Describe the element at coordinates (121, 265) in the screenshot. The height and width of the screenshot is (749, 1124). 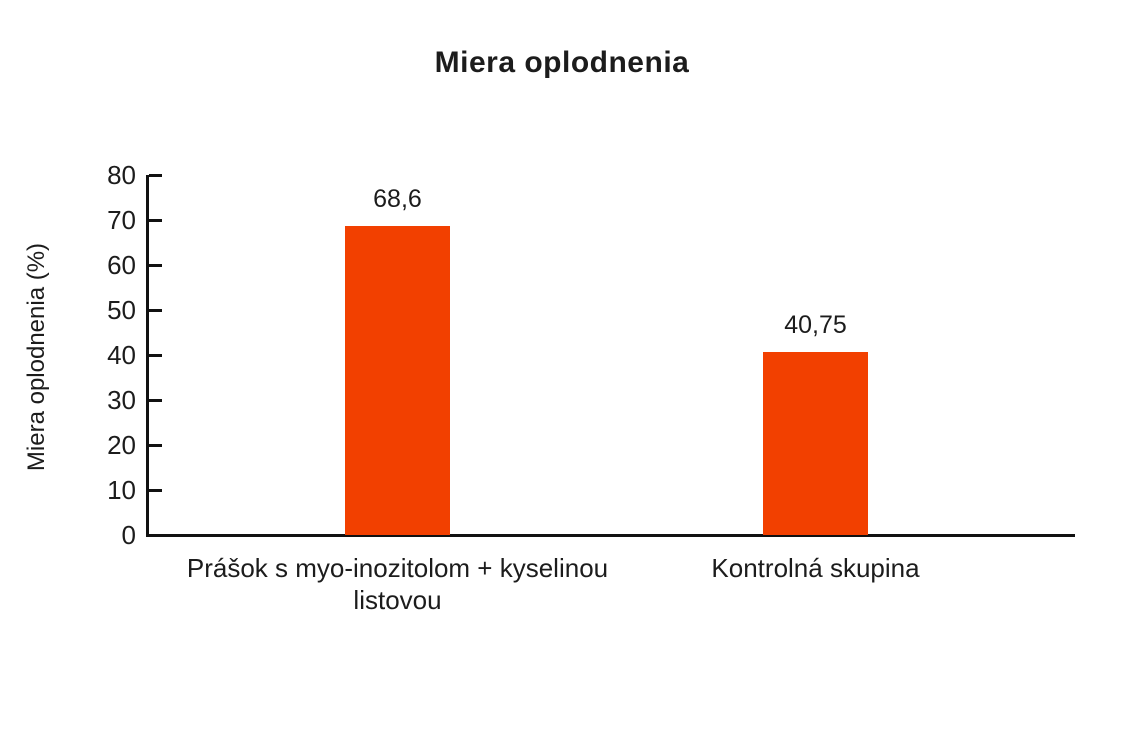
I see `y-tick-label-60: 60` at that location.